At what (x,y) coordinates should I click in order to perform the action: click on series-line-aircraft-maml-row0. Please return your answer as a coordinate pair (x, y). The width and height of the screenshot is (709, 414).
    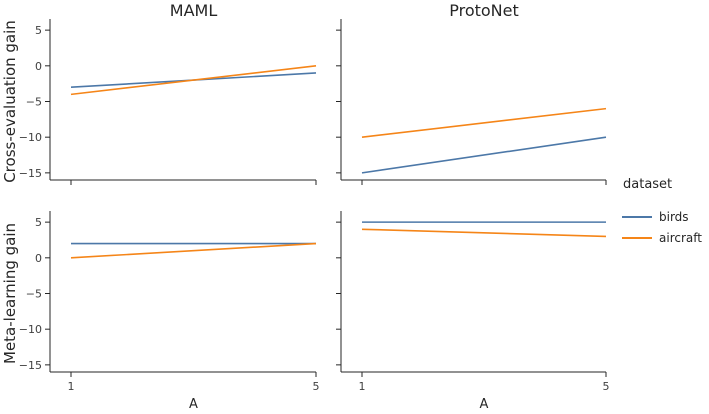
    Looking at the image, I should click on (193, 80).